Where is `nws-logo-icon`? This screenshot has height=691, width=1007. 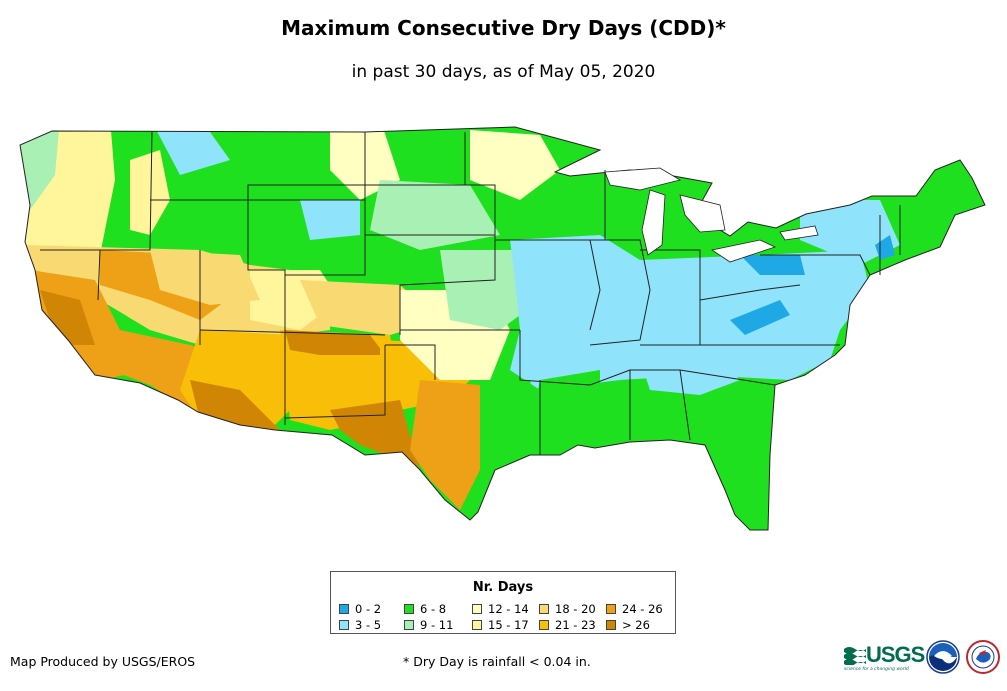 nws-logo-icon is located at coordinates (983, 657).